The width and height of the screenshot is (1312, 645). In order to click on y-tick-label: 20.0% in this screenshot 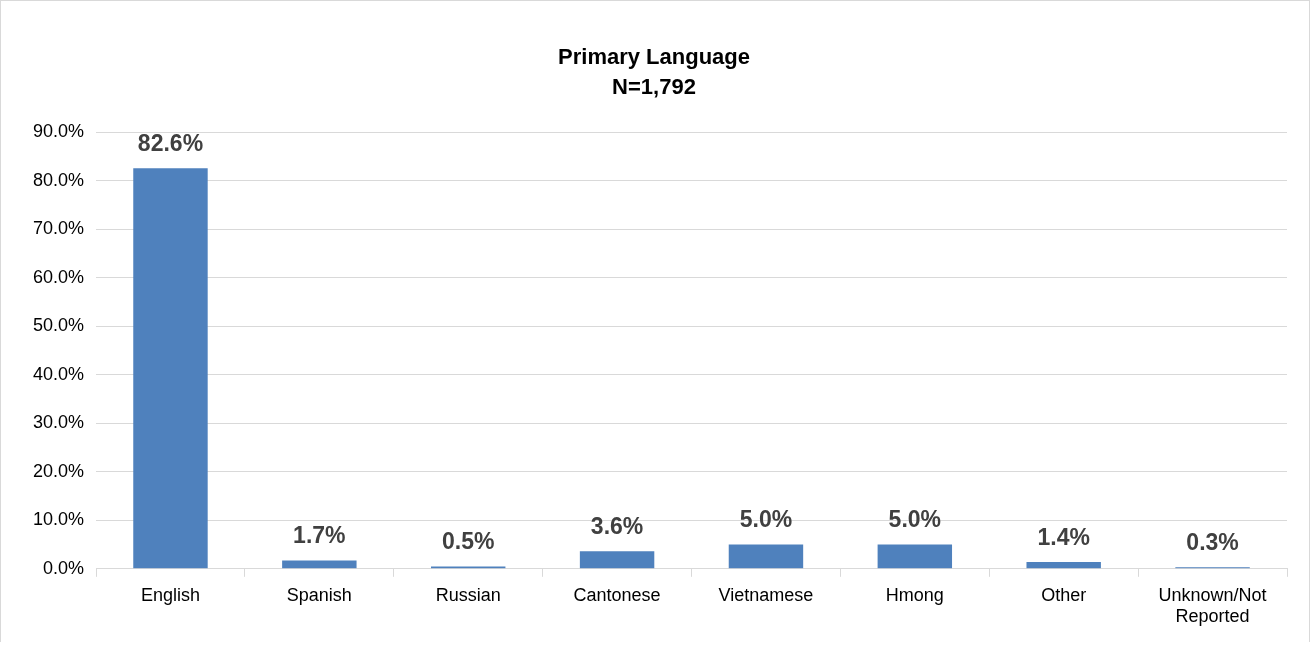, I will do `click(58, 470)`.